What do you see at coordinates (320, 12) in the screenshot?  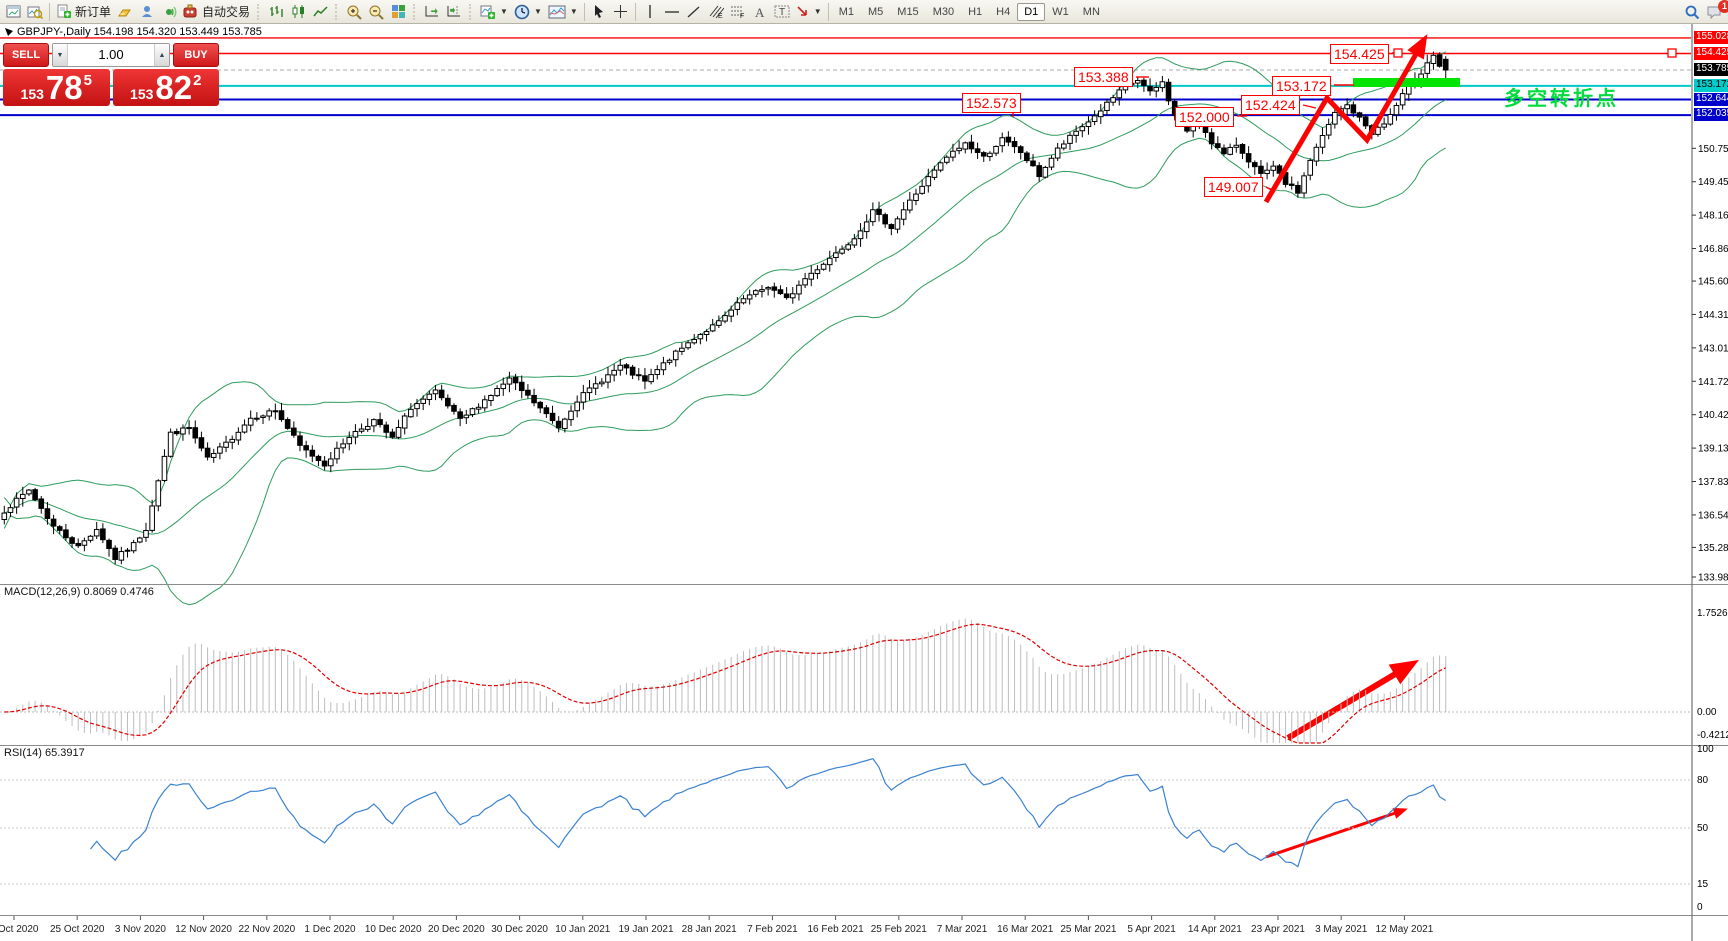 I see `line-chart-button` at bounding box center [320, 12].